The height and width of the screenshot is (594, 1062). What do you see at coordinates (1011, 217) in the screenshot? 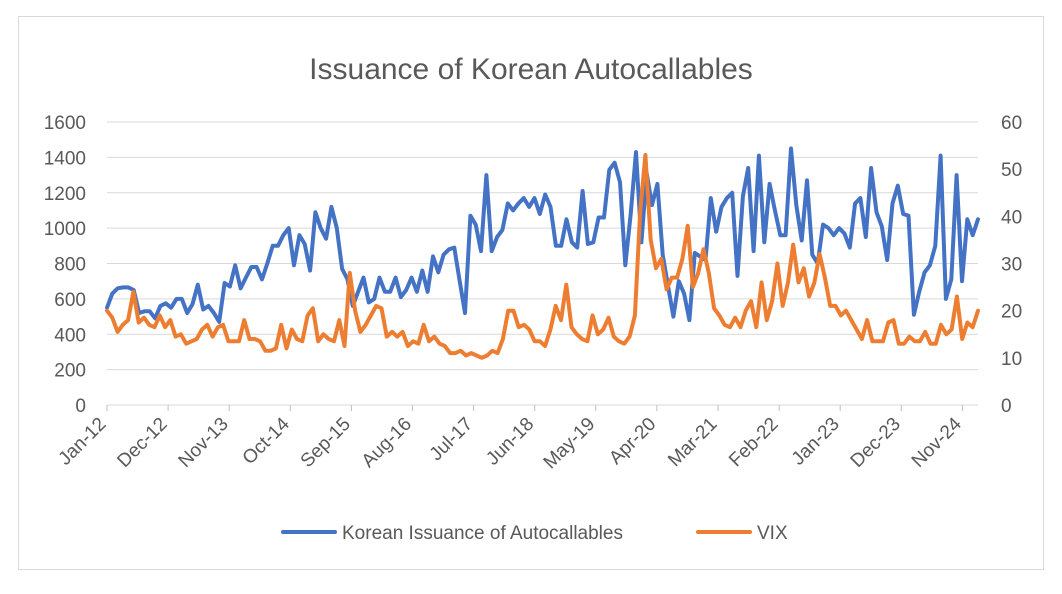
I see `right-tick-label: 40` at bounding box center [1011, 217].